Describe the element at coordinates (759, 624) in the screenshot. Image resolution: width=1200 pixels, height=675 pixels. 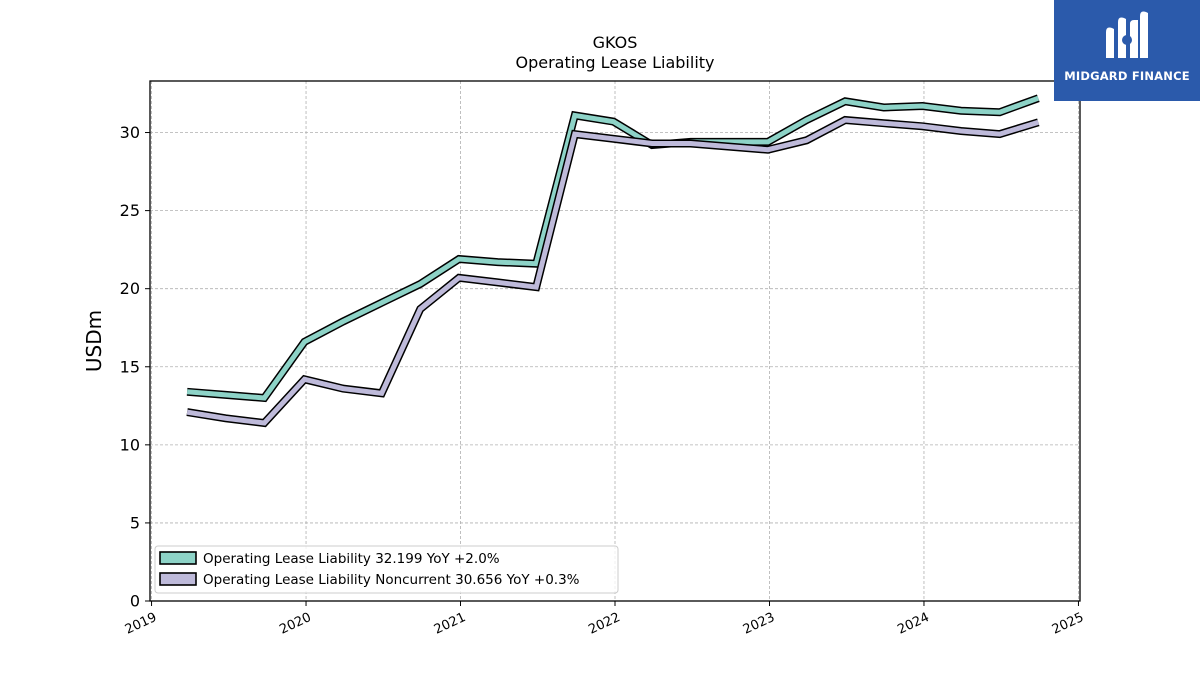
I see `x-tick-label: 2023` at that location.